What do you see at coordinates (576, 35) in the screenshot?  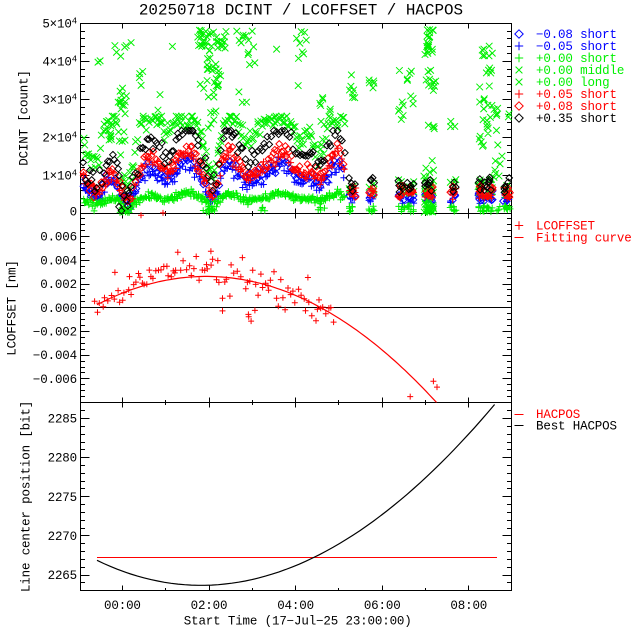 I see `svg-text: −0.08 short` at bounding box center [576, 35].